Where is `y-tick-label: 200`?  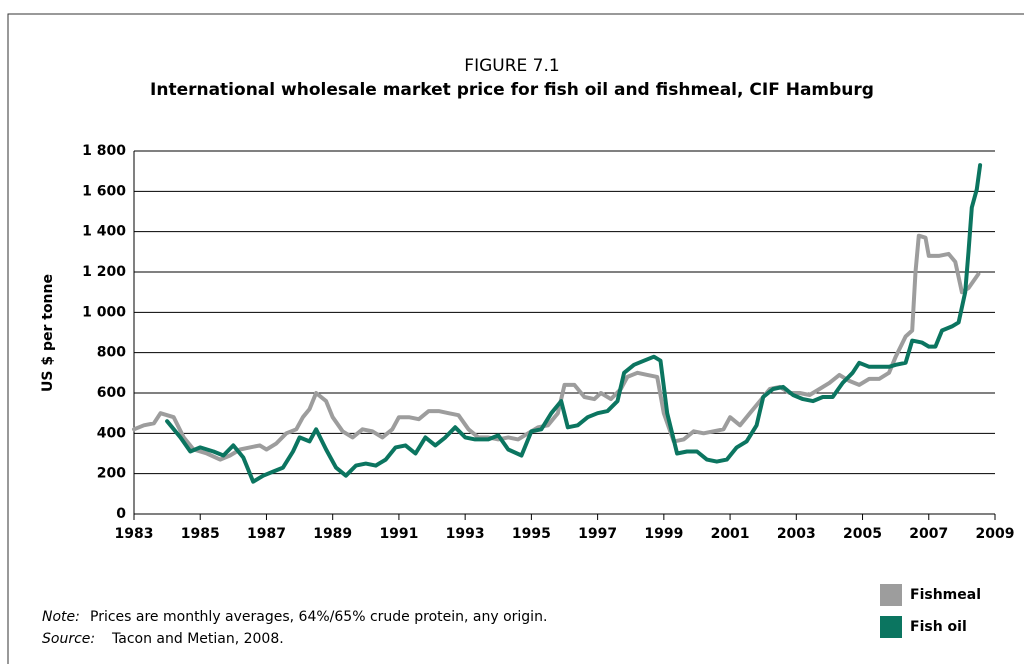 y-tick-label: 200 is located at coordinates (111, 474).